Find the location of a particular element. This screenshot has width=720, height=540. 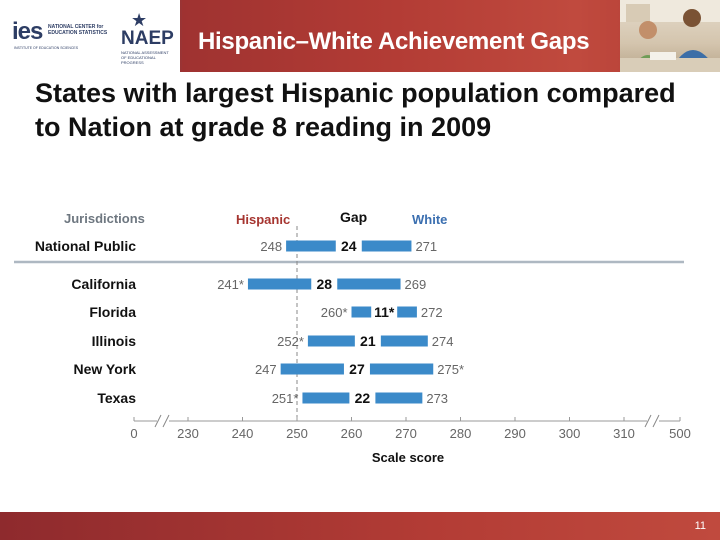

x-tick-label: 270 is located at coordinates (406, 433).